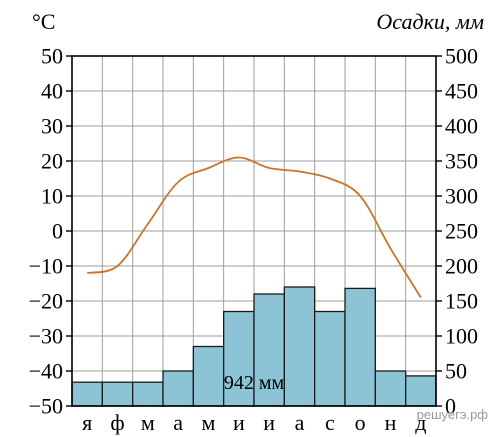  Describe the element at coordinates (391, 422) in the screenshot. I see `month-label: н` at that location.